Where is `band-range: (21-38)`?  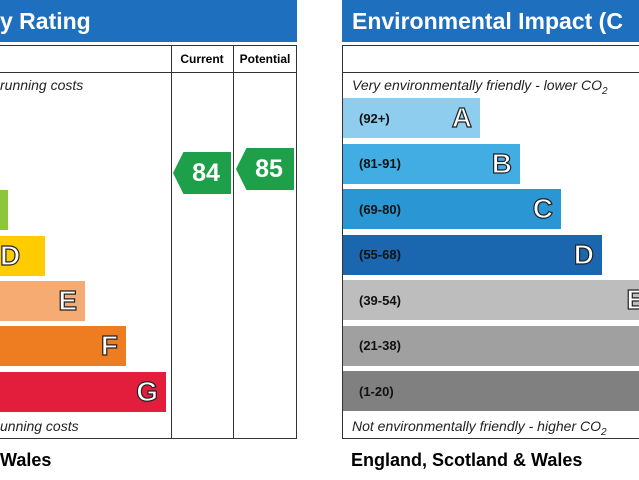
band-range: (21-38) is located at coordinates (380, 345).